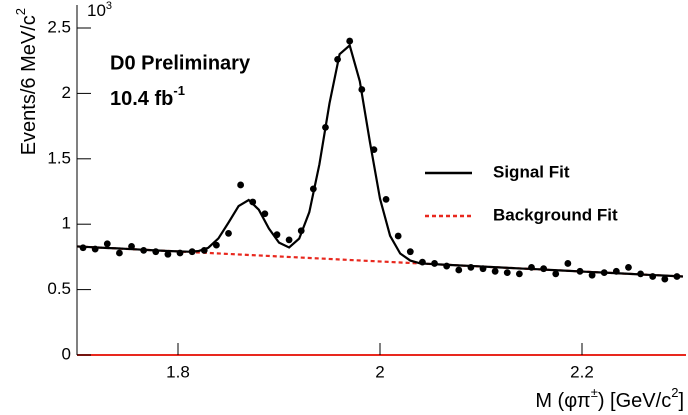 Image resolution: width=688 pixels, height=415 pixels. Describe the element at coordinates (96, 10) in the screenshot. I see `exponent-base: 10` at that location.